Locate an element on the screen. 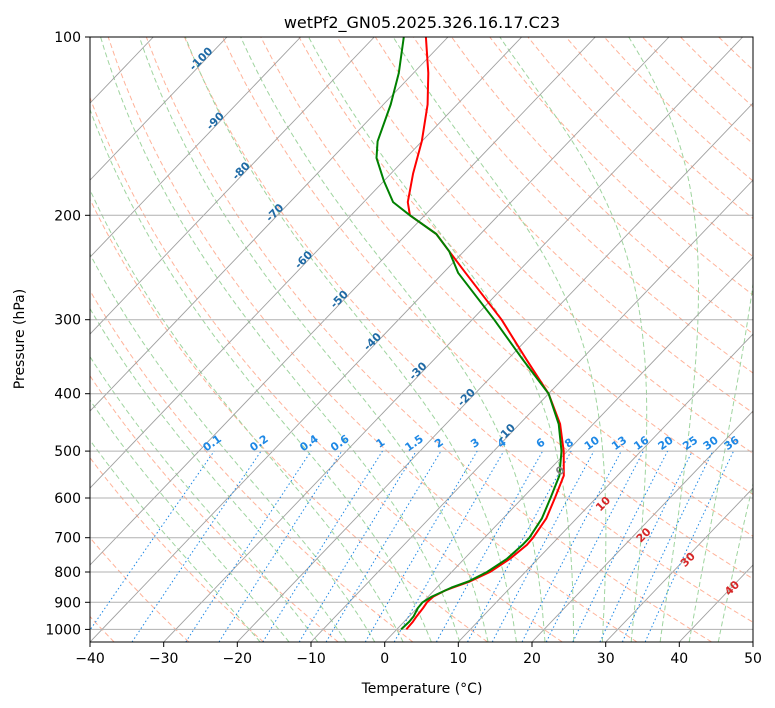  y-tick-label: 1000 is located at coordinates (63, 630).